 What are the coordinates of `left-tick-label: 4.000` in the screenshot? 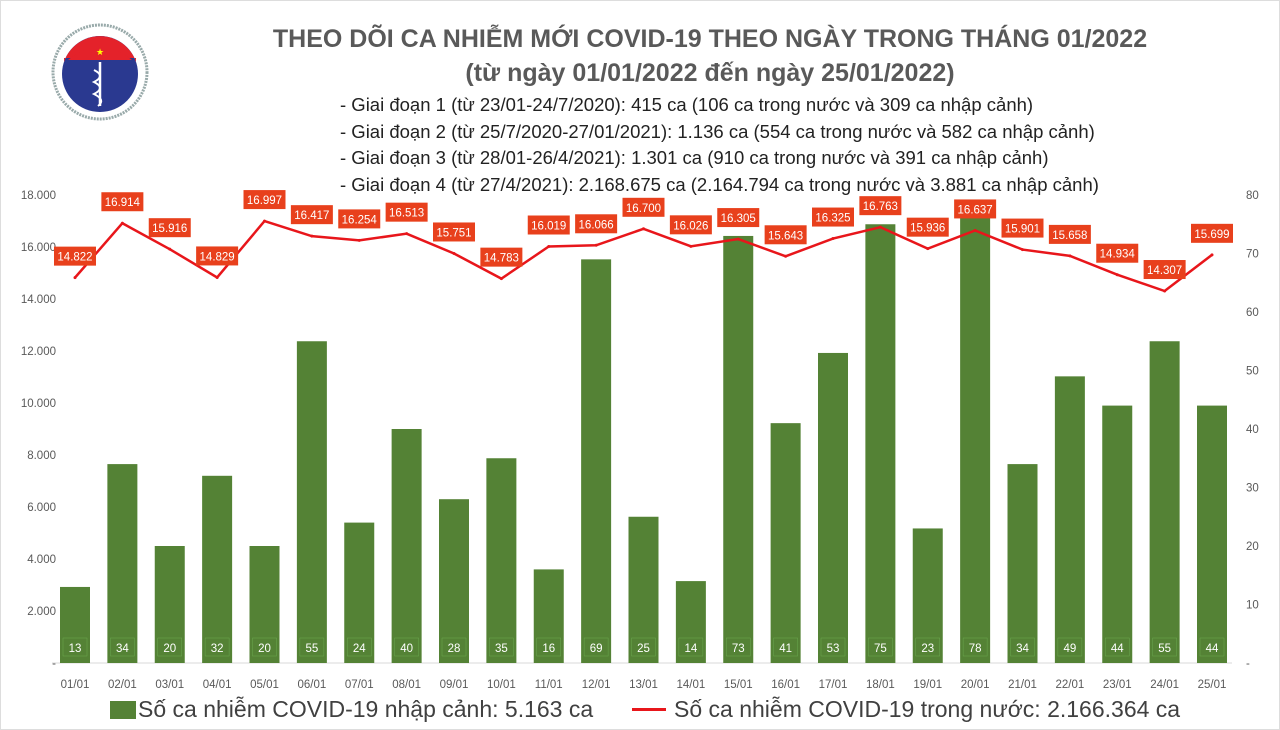 It's located at (41, 560).